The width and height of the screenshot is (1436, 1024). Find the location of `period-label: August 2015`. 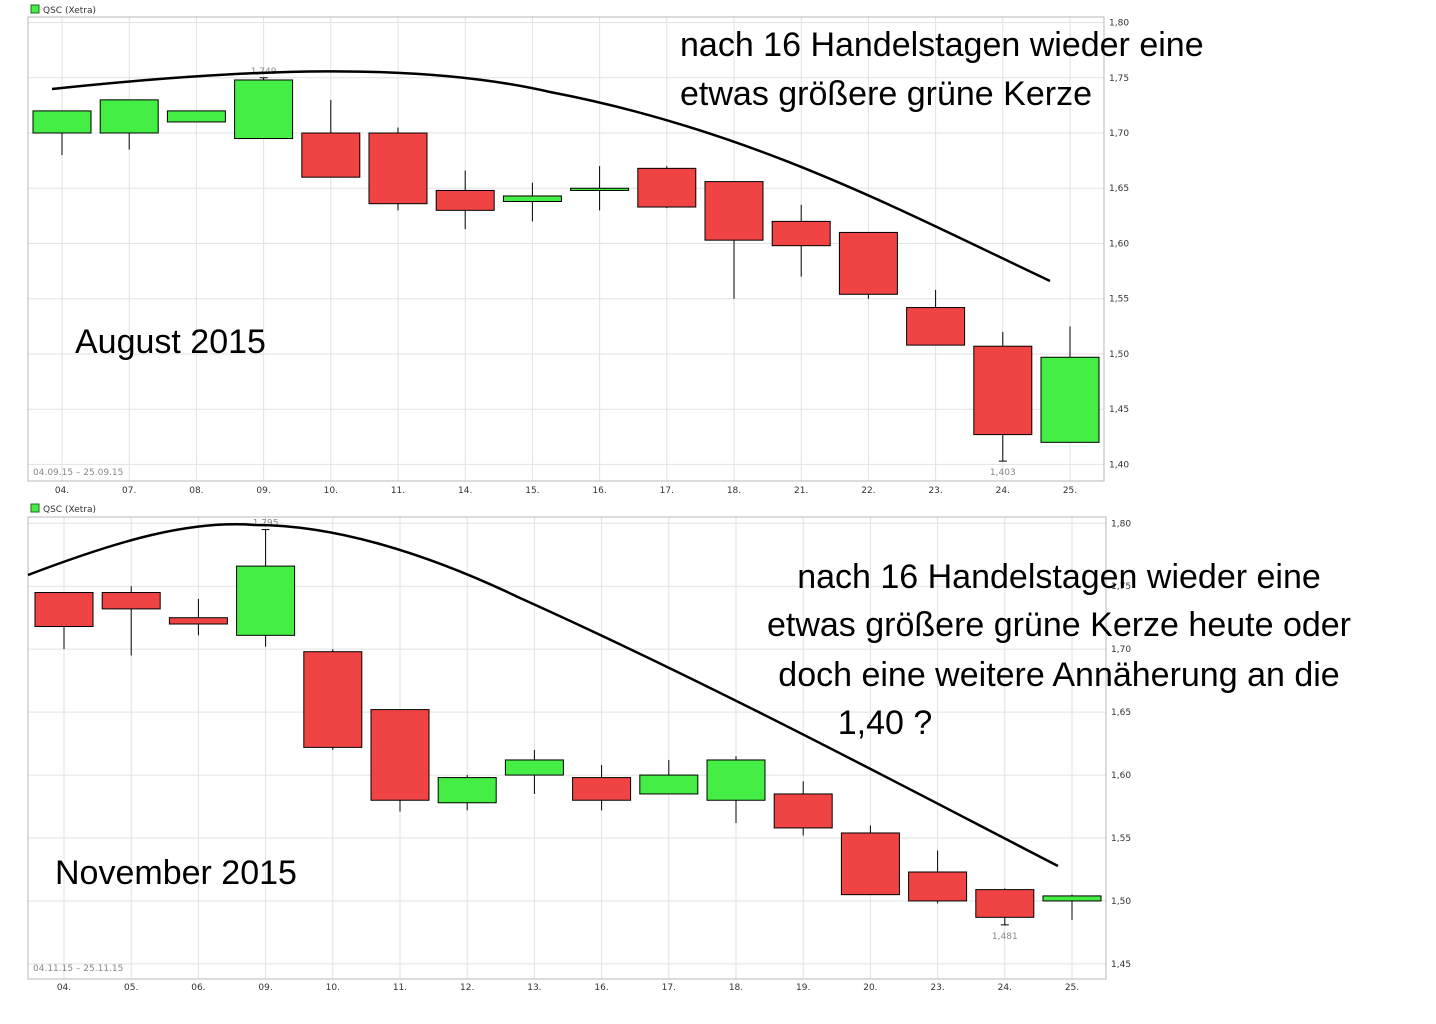

period-label: August 2015 is located at coordinates (170, 342).